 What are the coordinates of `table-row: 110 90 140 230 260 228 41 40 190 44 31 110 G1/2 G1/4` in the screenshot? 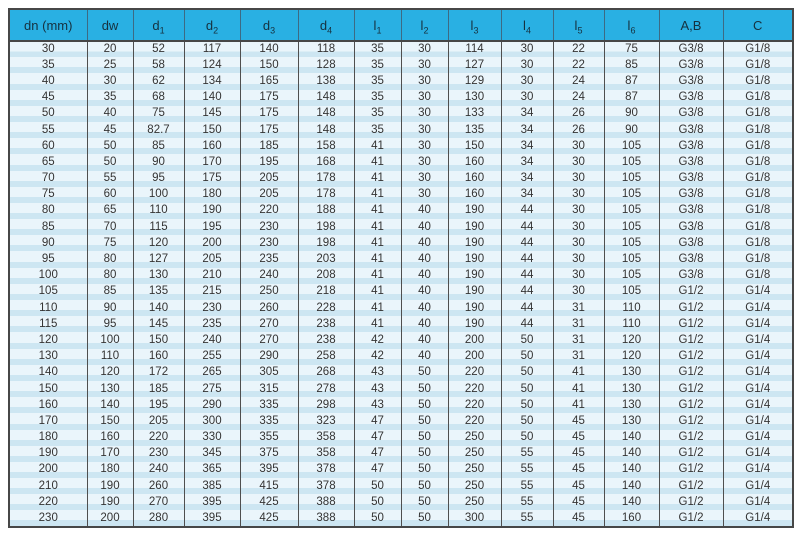 It's located at (401, 308).